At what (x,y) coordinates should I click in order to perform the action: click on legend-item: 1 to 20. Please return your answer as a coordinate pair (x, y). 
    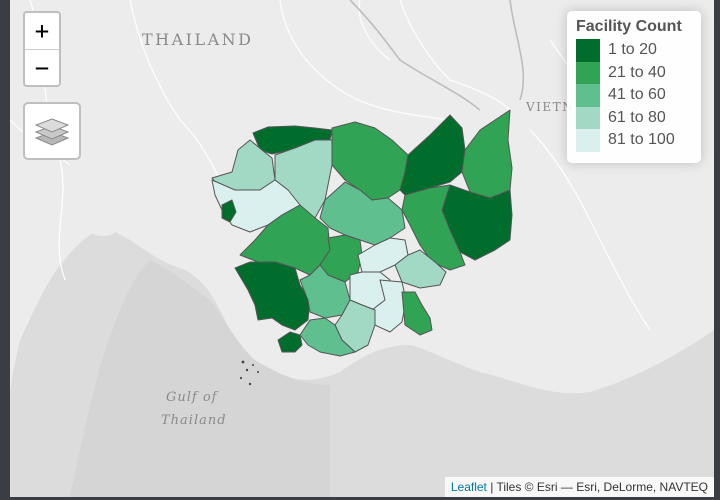
    Looking at the image, I should click on (634, 50).